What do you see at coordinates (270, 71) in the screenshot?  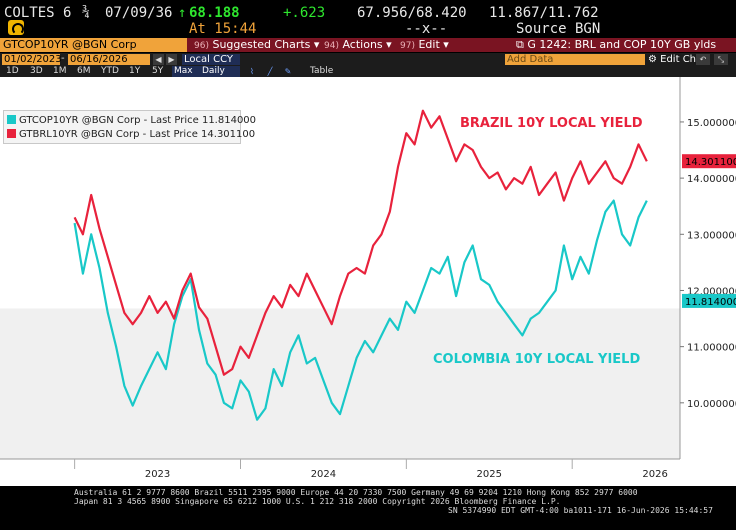 I see `draw-tool-icon: ╱` at bounding box center [270, 71].